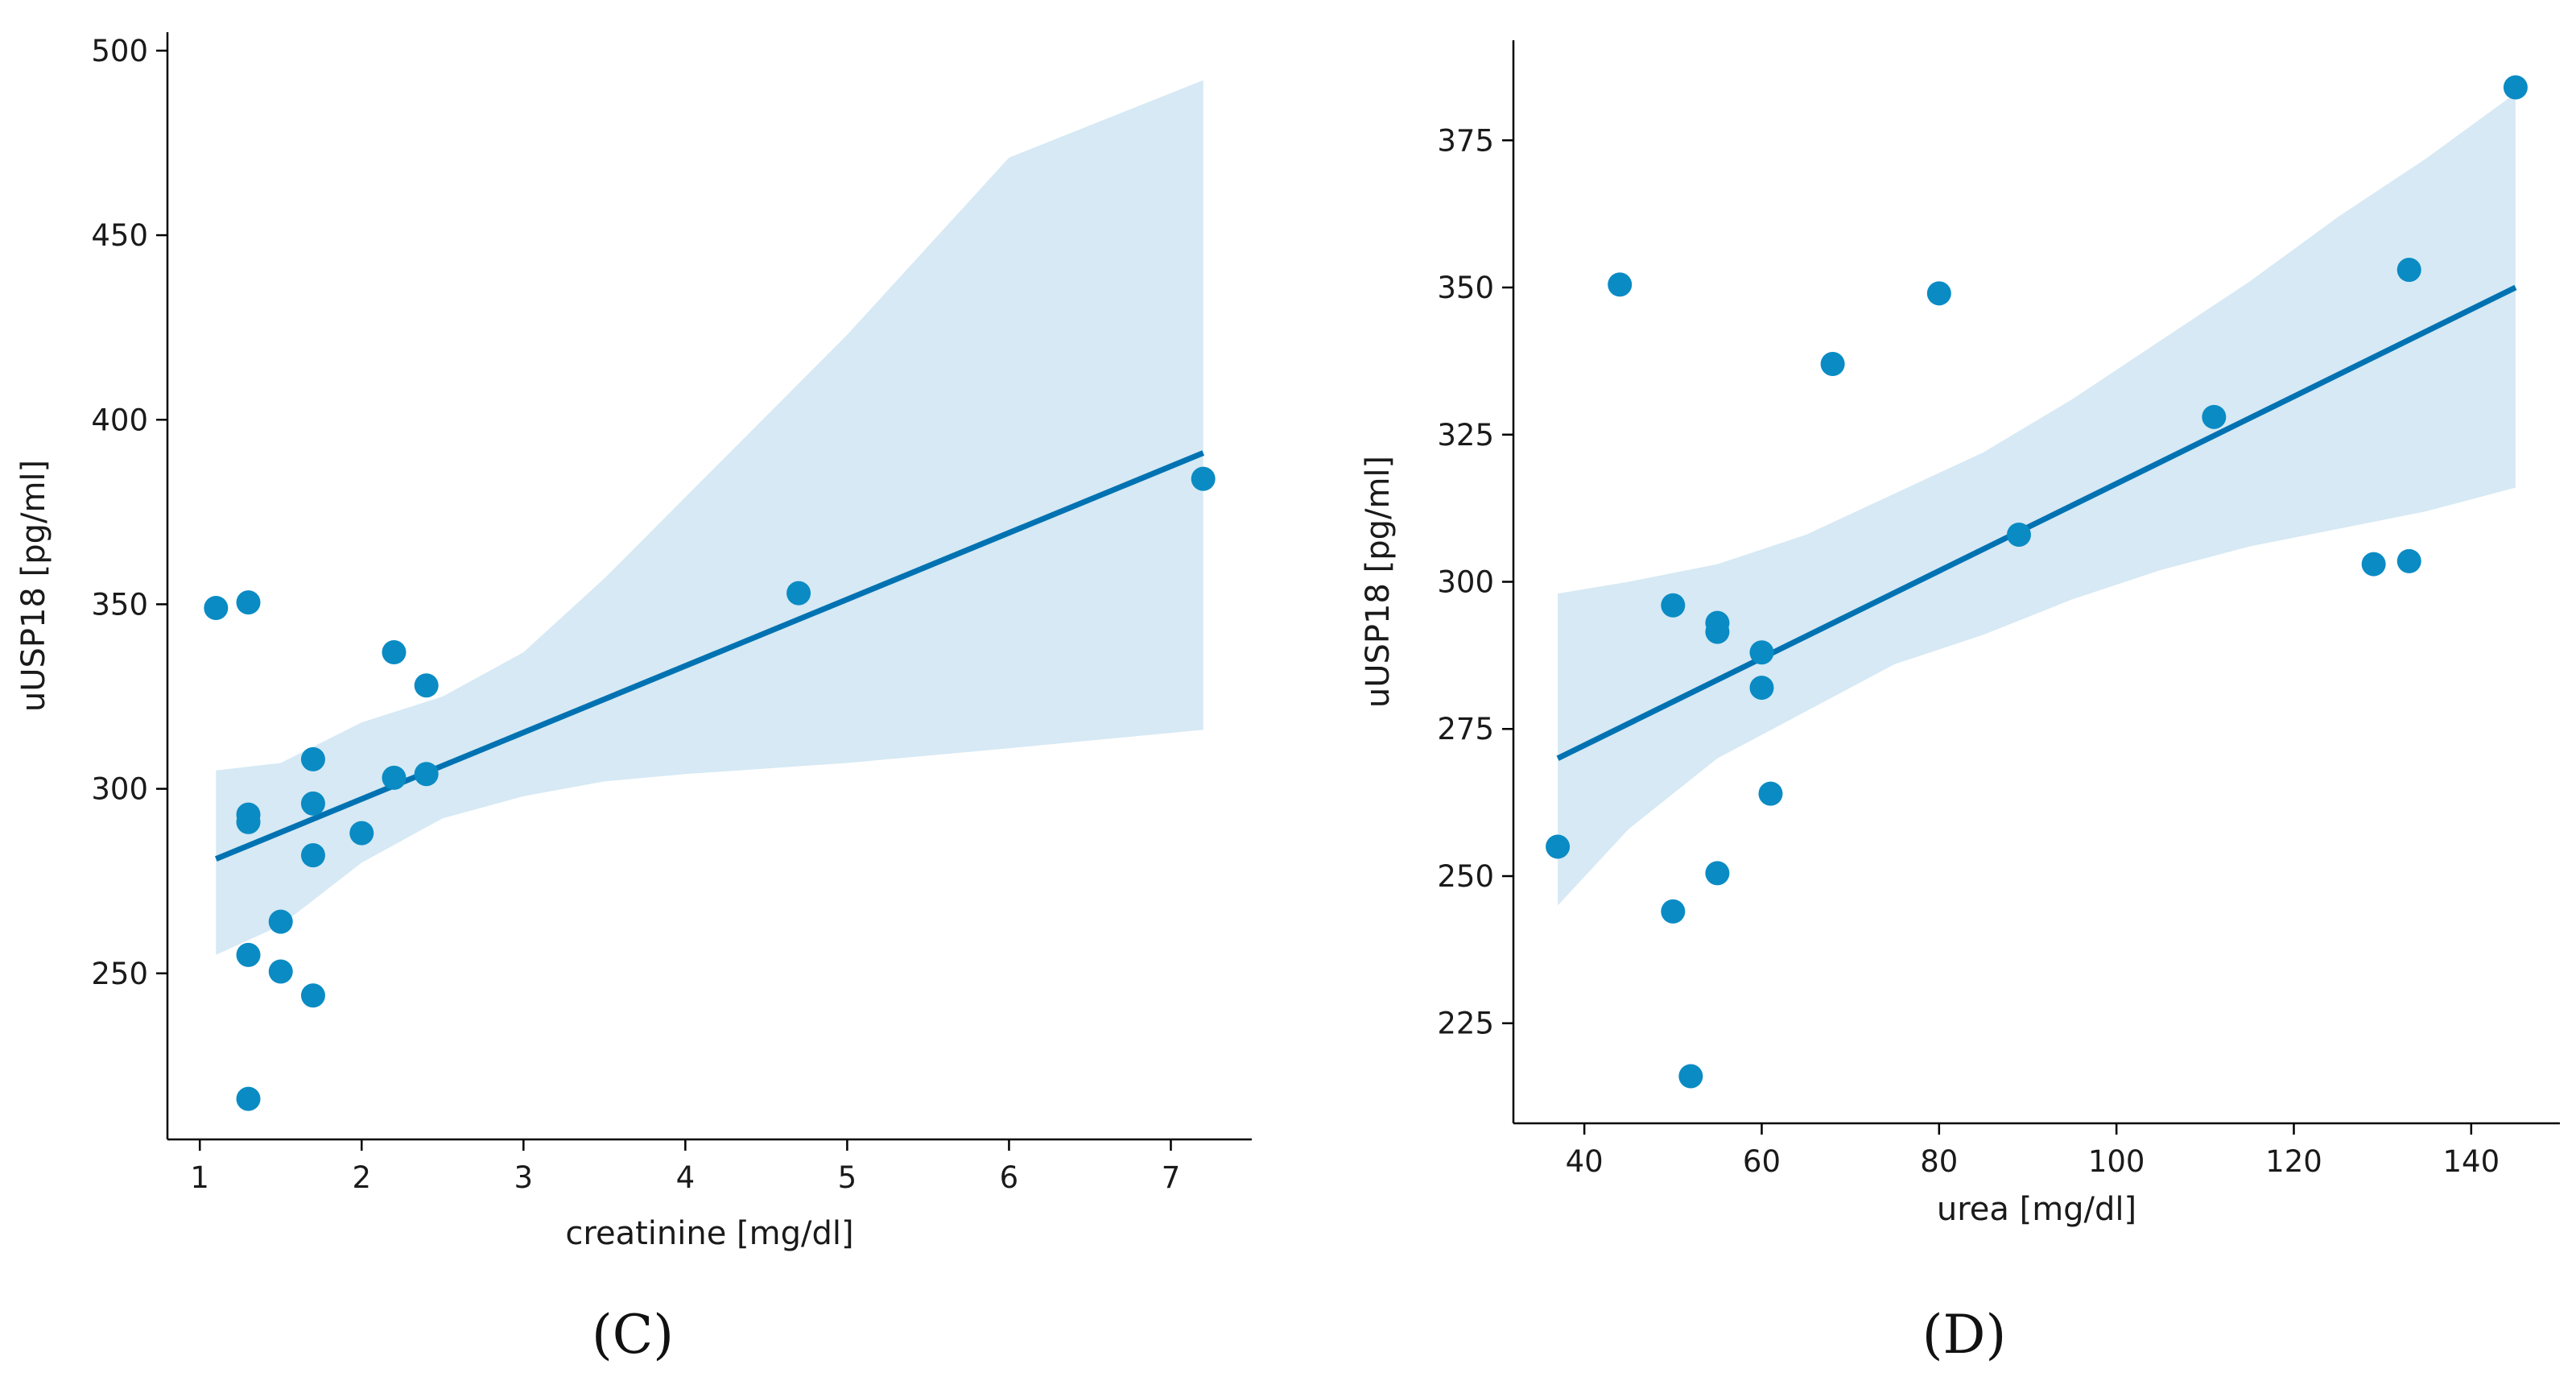 Image resolution: width=2576 pixels, height=1381 pixels. Describe the element at coordinates (1939, 1161) in the screenshot. I see `d-x-tick-label-2: 80` at that location.